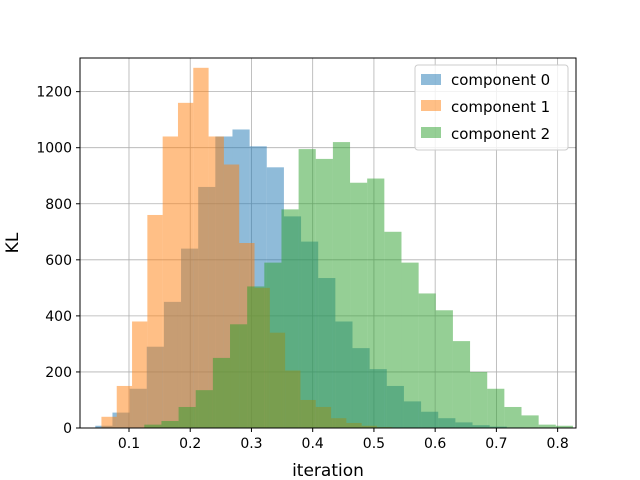 This screenshot has height=480, width=640. What do you see at coordinates (343, 440) in the screenshot?
I see `x-axis-ticks: 0.1 0.2 0.3 0.4 0.5 0.6 0.7 0.8` at bounding box center [343, 440].